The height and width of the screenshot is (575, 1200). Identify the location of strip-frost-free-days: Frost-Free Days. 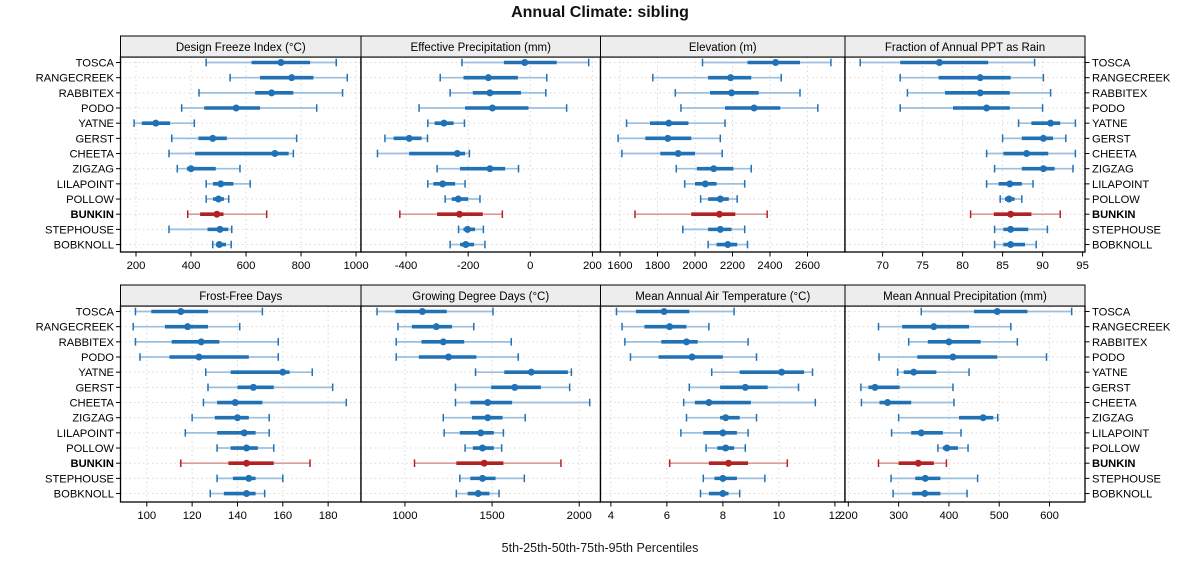
(241, 295).